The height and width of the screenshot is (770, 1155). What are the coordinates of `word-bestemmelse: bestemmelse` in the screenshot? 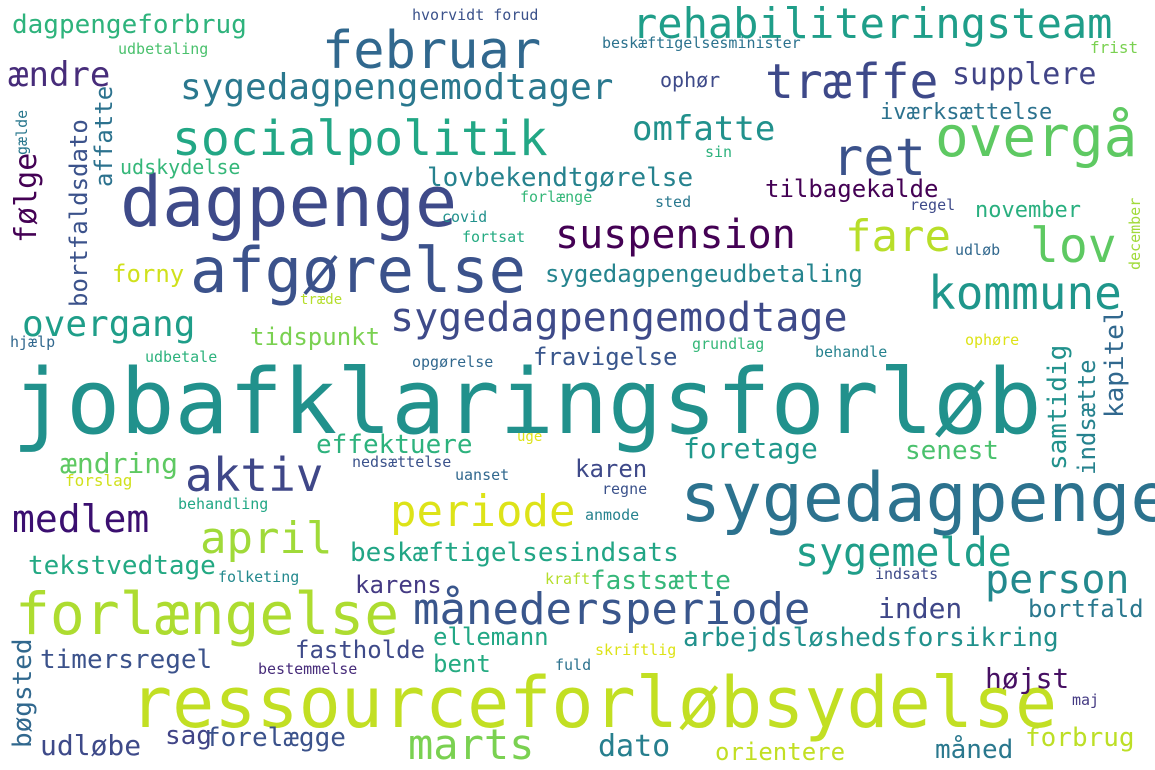 It's located at (308, 669).